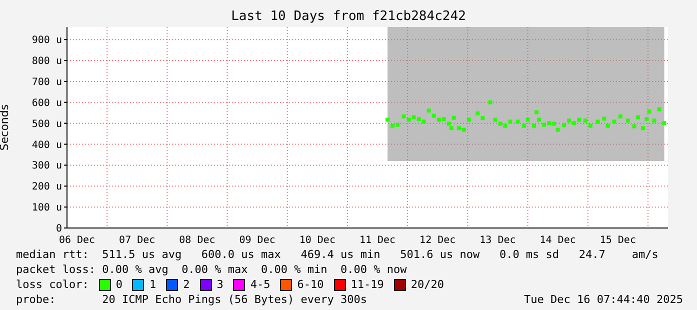 This screenshot has width=697, height=310. What do you see at coordinates (47, 187) in the screenshot?
I see `y-tick-label: 200 u` at bounding box center [47, 187].